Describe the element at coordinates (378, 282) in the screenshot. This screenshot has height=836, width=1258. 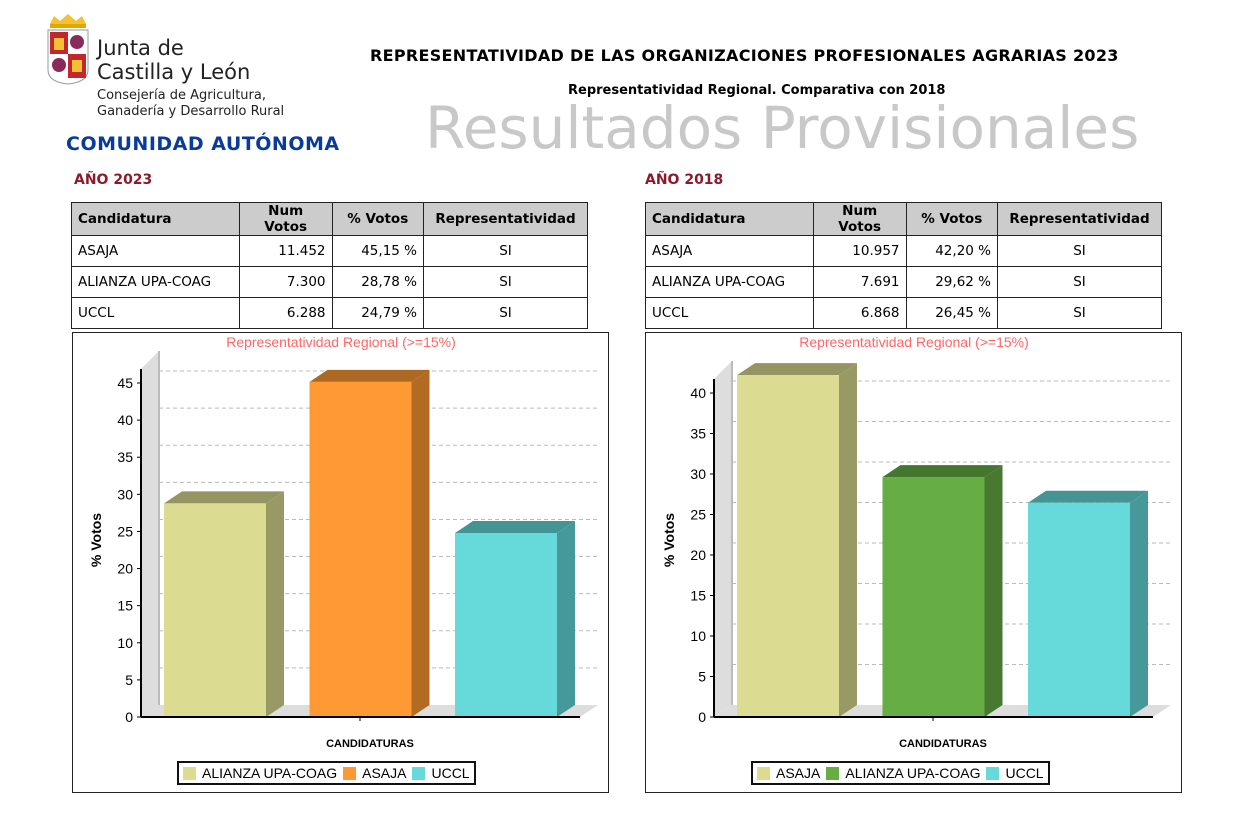
I see `table-cell: 28,78 %` at that location.